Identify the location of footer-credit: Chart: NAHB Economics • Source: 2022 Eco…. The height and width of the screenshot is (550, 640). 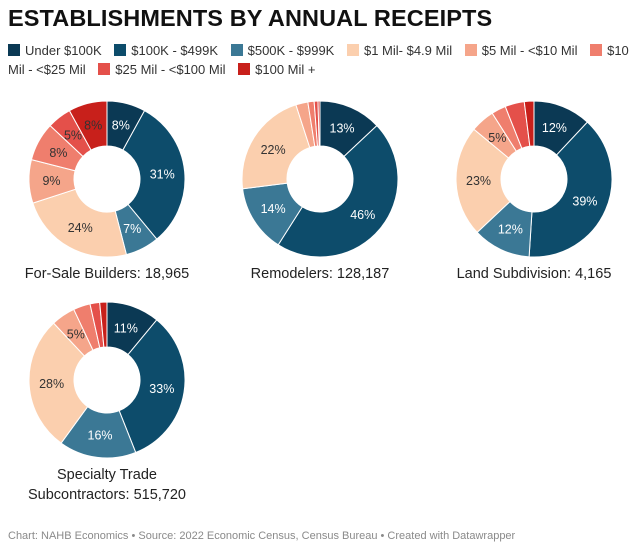
(262, 536).